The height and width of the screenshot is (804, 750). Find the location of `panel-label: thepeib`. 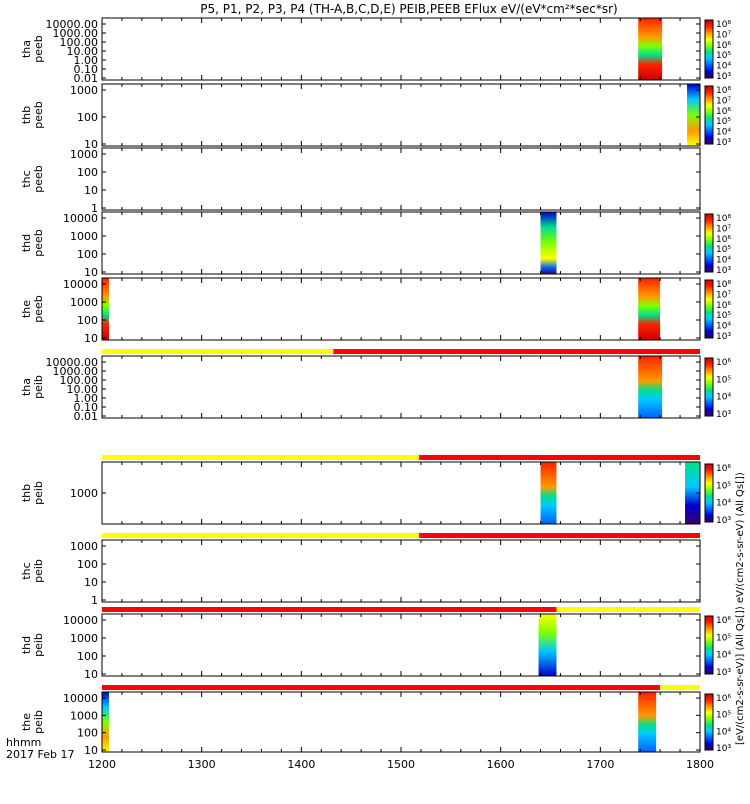

panel-label: thepeib is located at coordinates (32, 722).